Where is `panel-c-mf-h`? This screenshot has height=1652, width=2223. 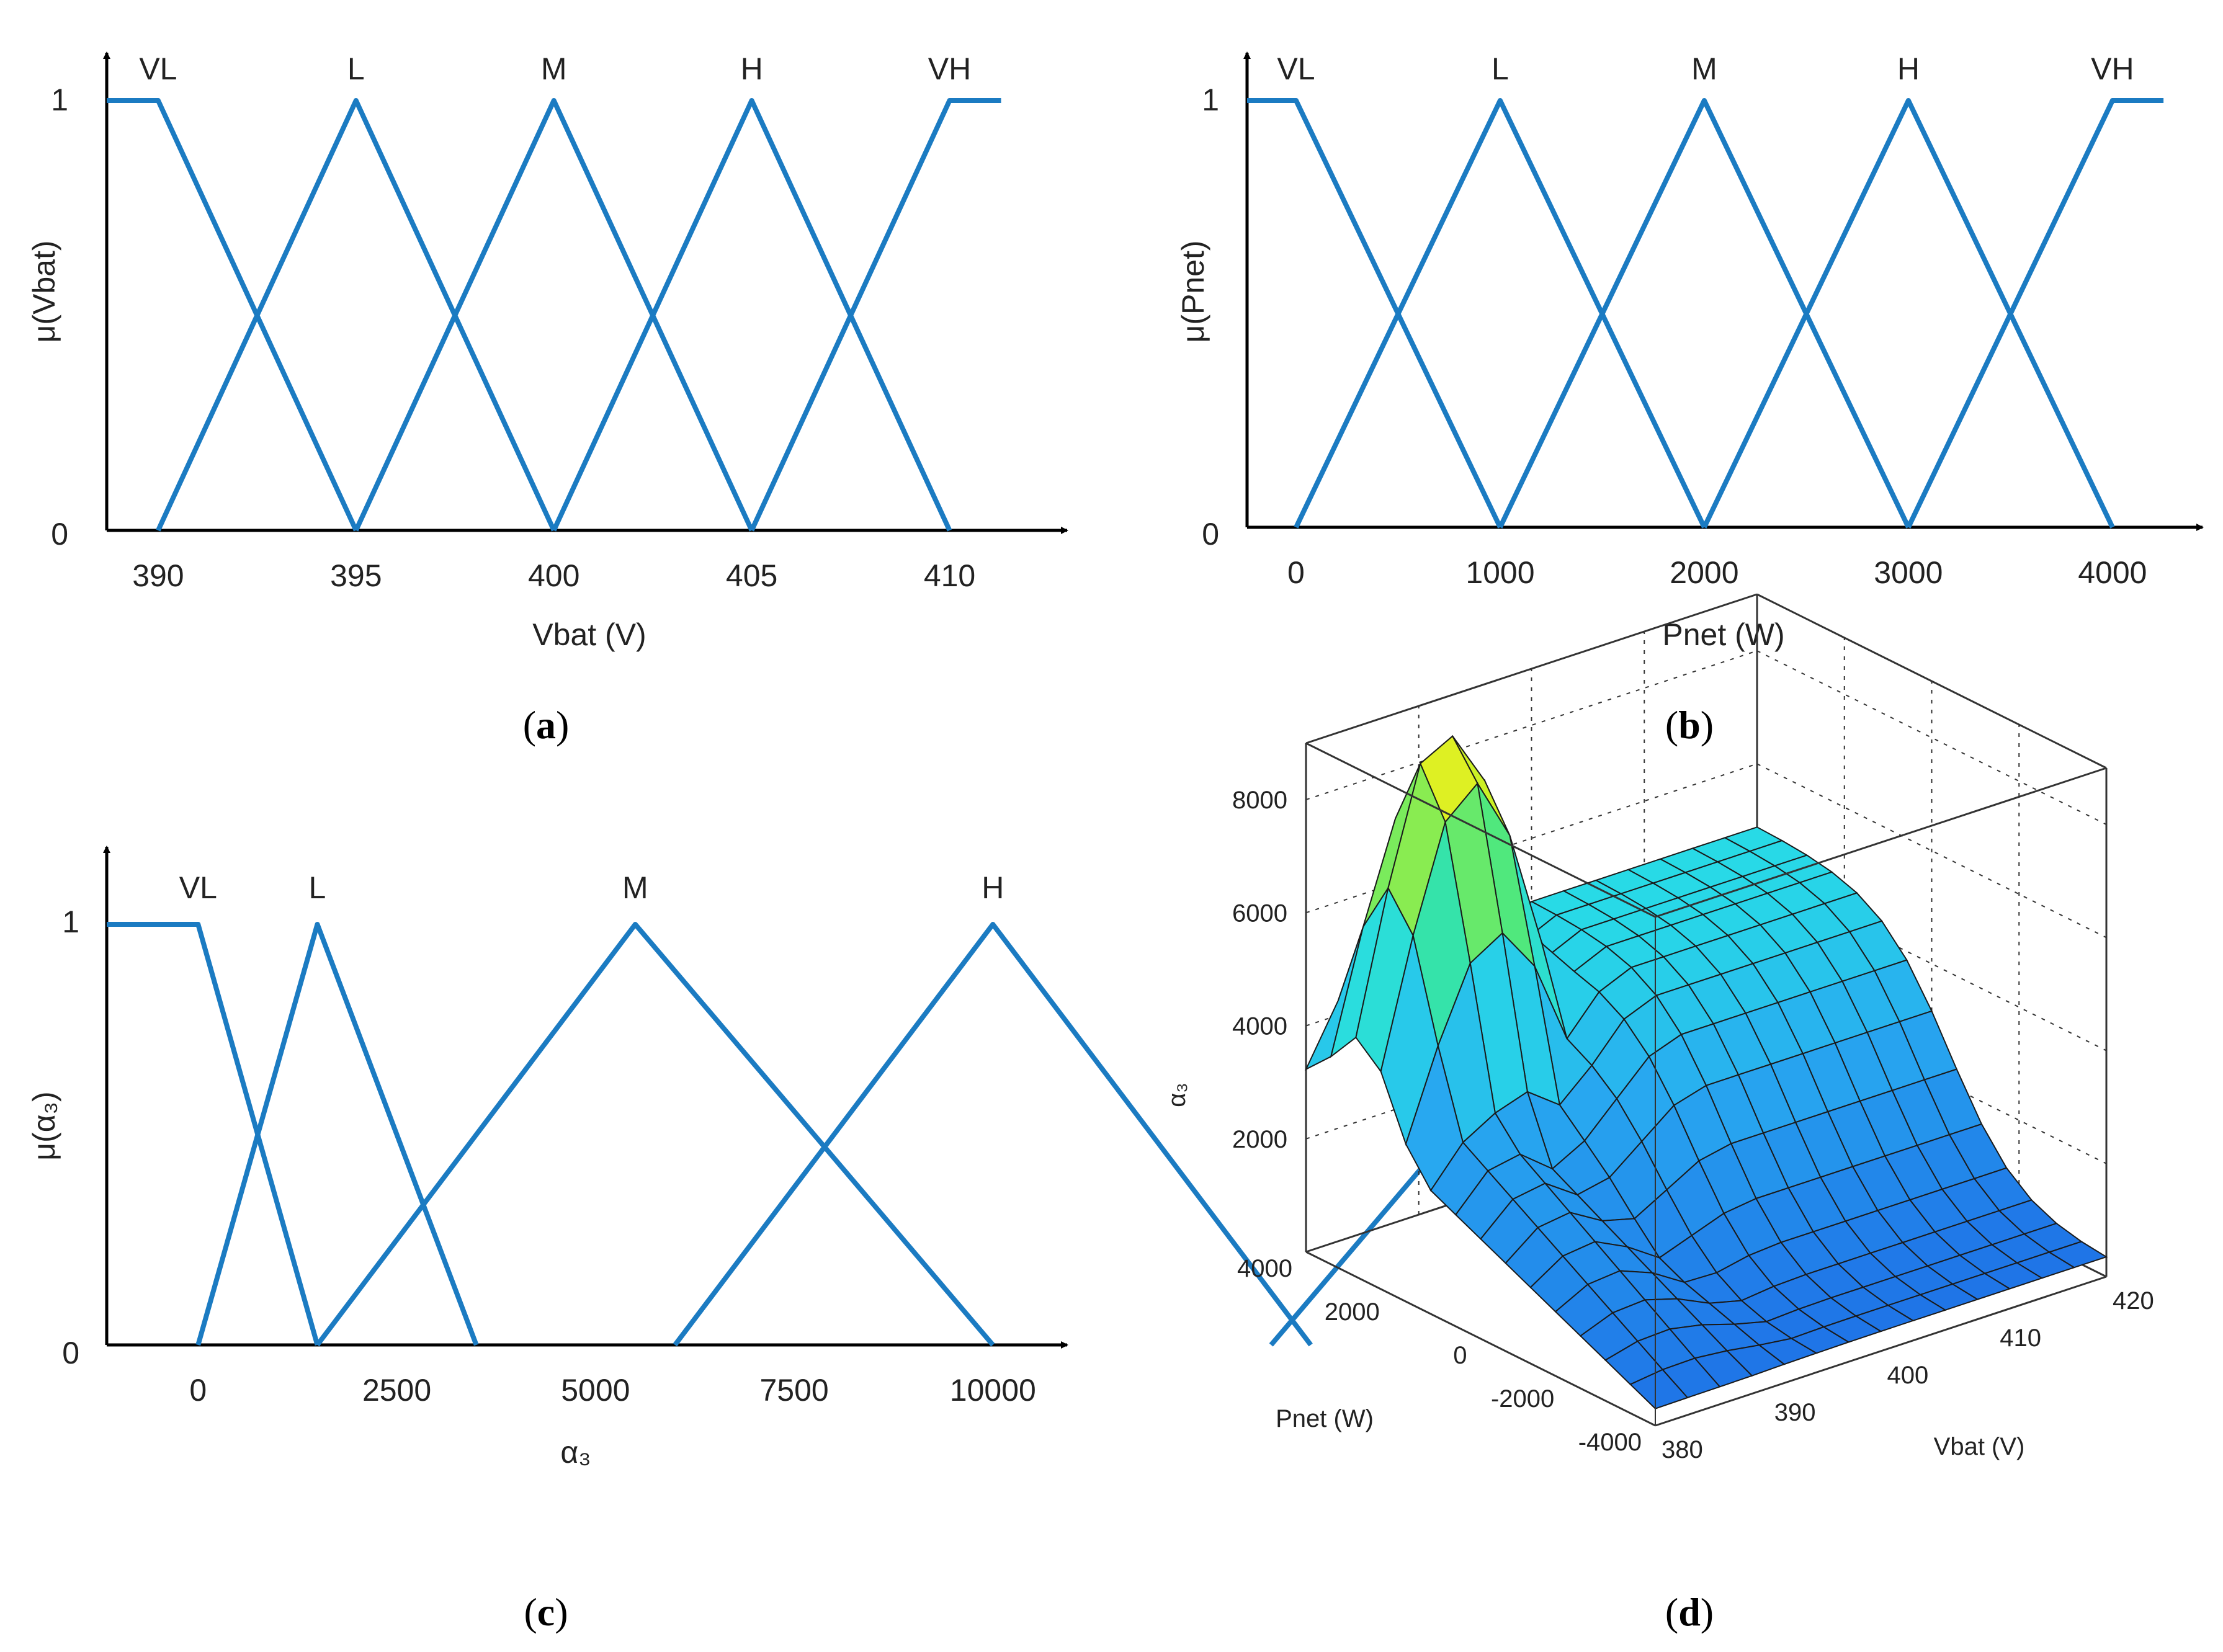
panel-c-mf-h is located at coordinates (993, 1134).